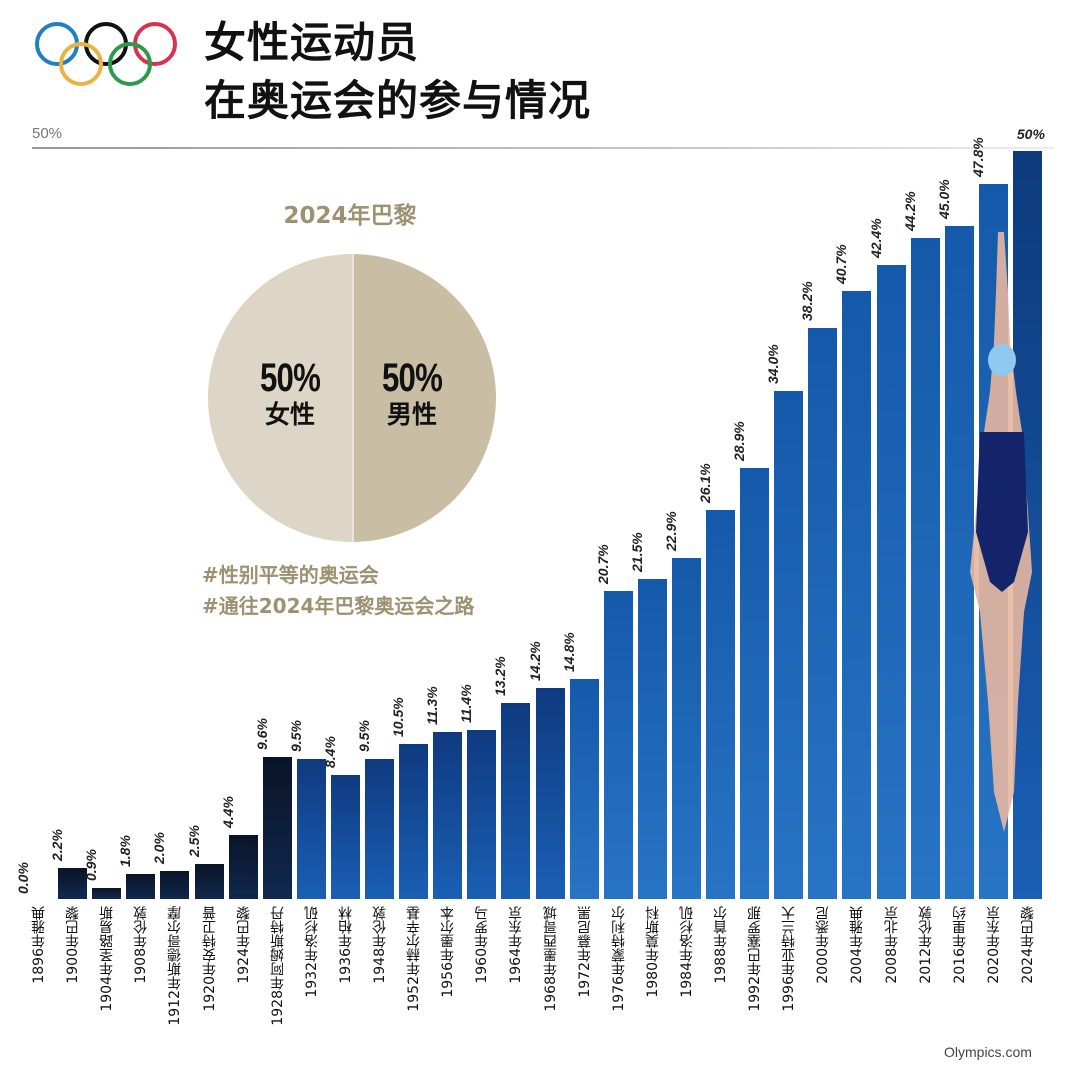 The width and height of the screenshot is (1080, 1080). What do you see at coordinates (500, 676) in the screenshot?
I see `bar-value-label: 13.2%` at bounding box center [500, 676].